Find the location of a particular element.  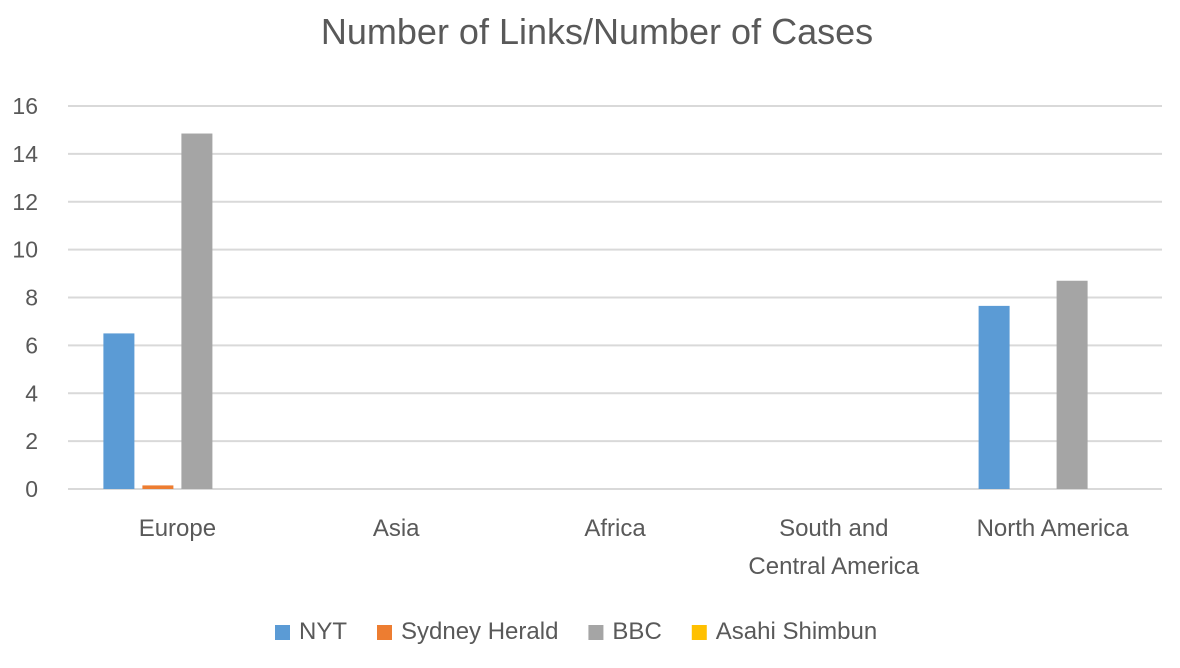

x-category-label-line: North America is located at coordinates (1053, 528).